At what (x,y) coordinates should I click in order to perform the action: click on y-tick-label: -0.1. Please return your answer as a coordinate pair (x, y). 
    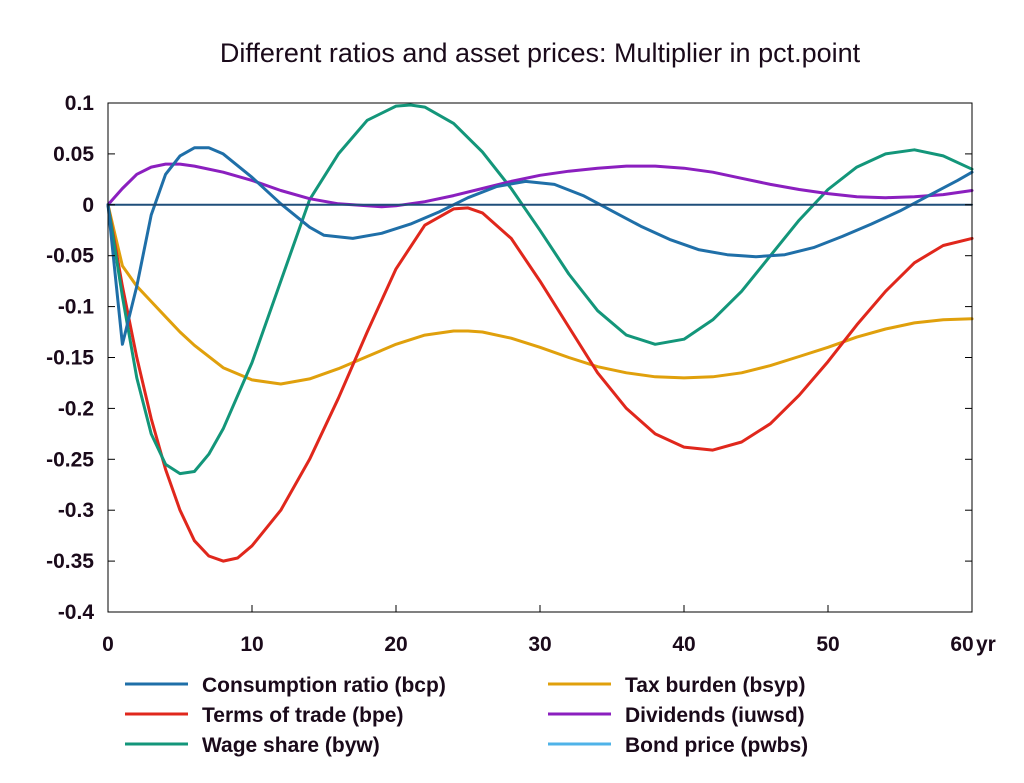
    Looking at the image, I should click on (76, 307).